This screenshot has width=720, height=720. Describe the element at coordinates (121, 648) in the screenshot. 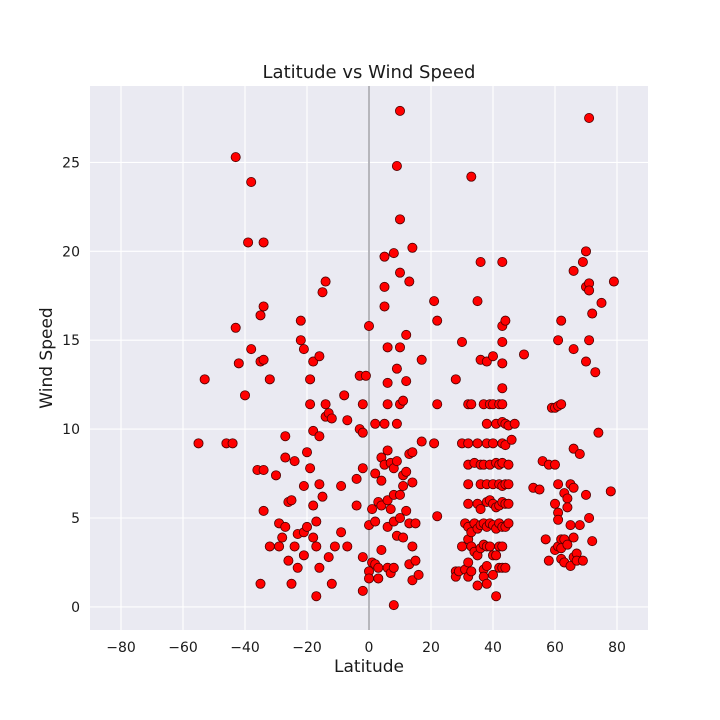

I see `x-tick-label: −80` at that location.